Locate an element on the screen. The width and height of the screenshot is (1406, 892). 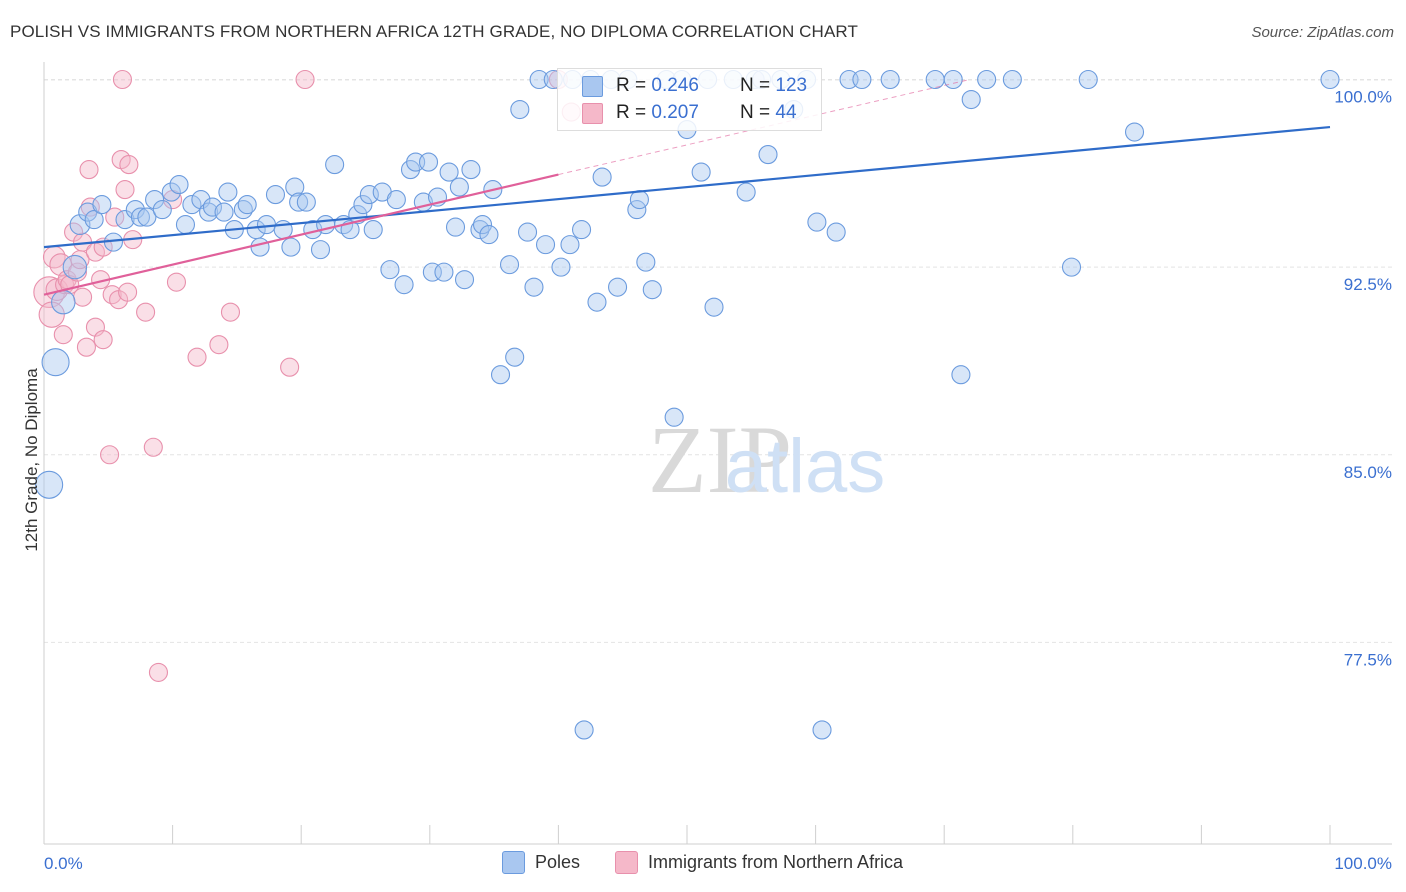
y-tick-label-1: 92.5% is located at coordinates (1368, 284).